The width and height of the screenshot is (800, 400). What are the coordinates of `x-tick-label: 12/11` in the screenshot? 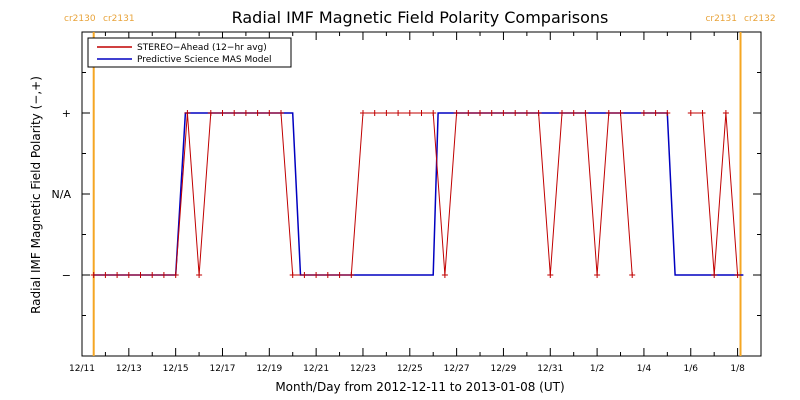 It's located at (82, 369).